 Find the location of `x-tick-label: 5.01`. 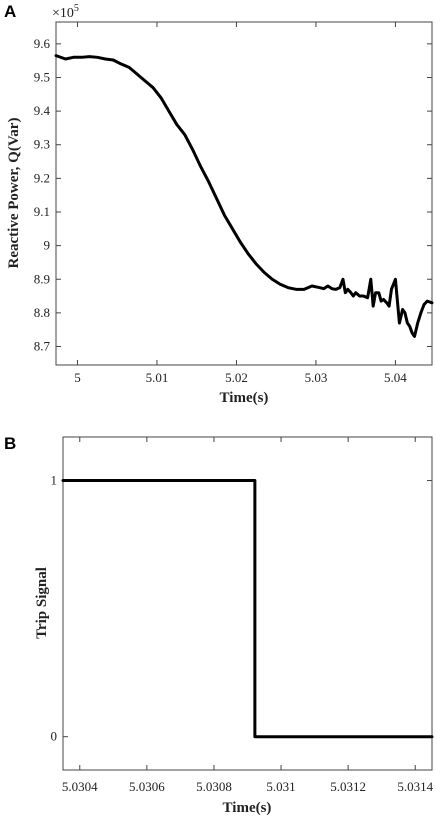

x-tick-label: 5.01 is located at coordinates (157, 377).